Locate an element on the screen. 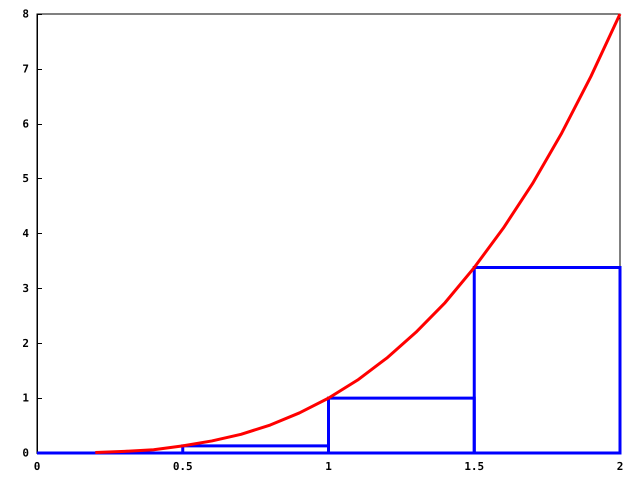 The image size is (640, 480). y-tick-label: 3 is located at coordinates (25, 288).